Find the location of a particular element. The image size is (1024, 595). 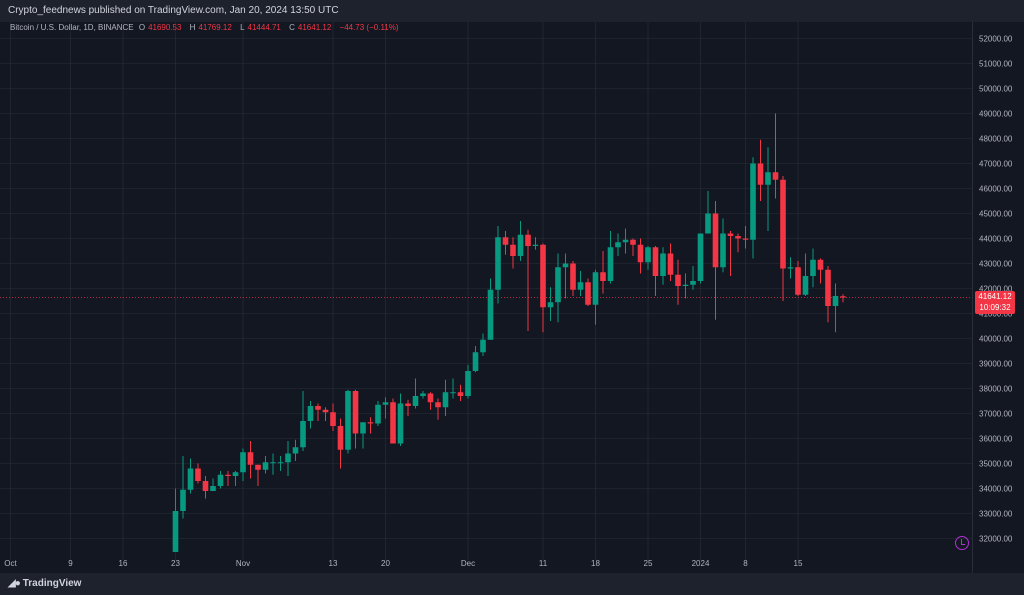

low-label: L is located at coordinates (242, 27).